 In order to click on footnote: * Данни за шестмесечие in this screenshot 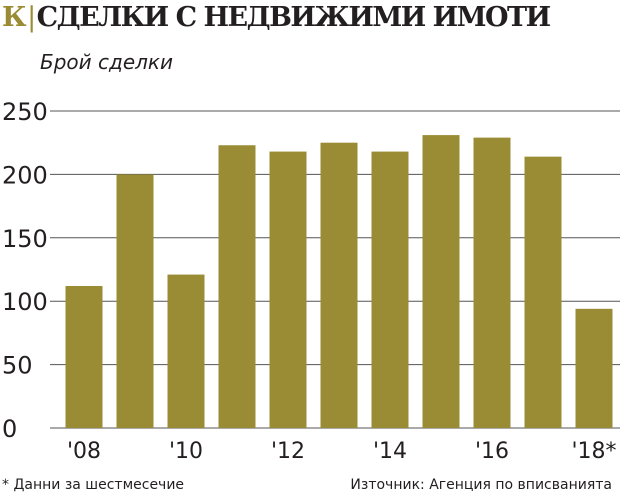, I will do `click(93, 485)`.